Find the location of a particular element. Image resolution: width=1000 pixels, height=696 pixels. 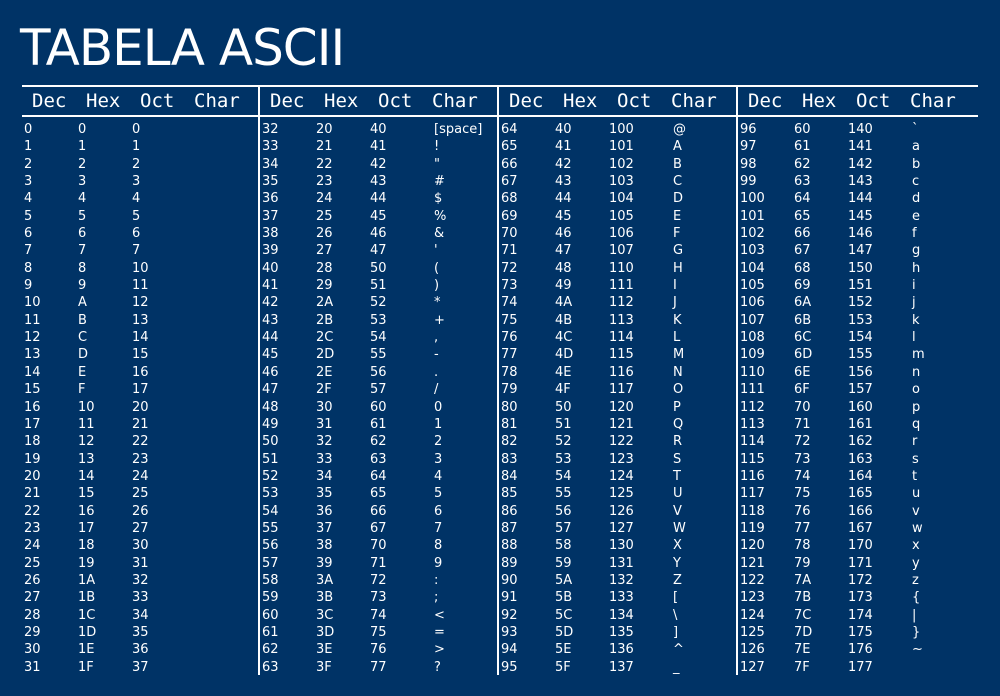

dec-cell: 71 is located at coordinates (509, 251).